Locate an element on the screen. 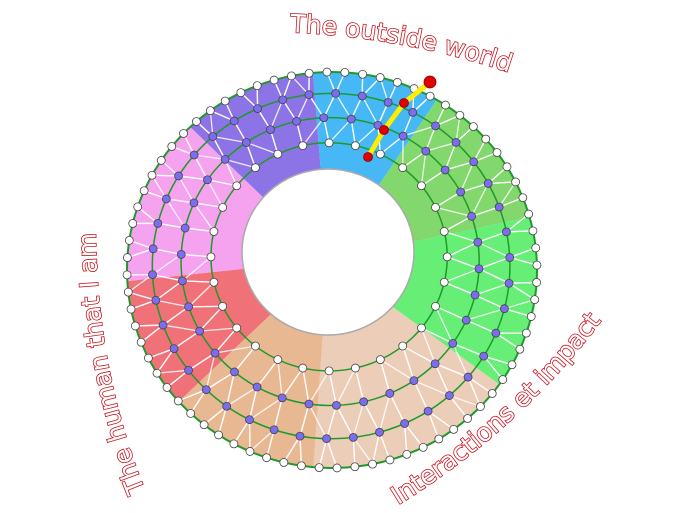 The image size is (679, 513). highlighted-path is located at coordinates (400, 118).